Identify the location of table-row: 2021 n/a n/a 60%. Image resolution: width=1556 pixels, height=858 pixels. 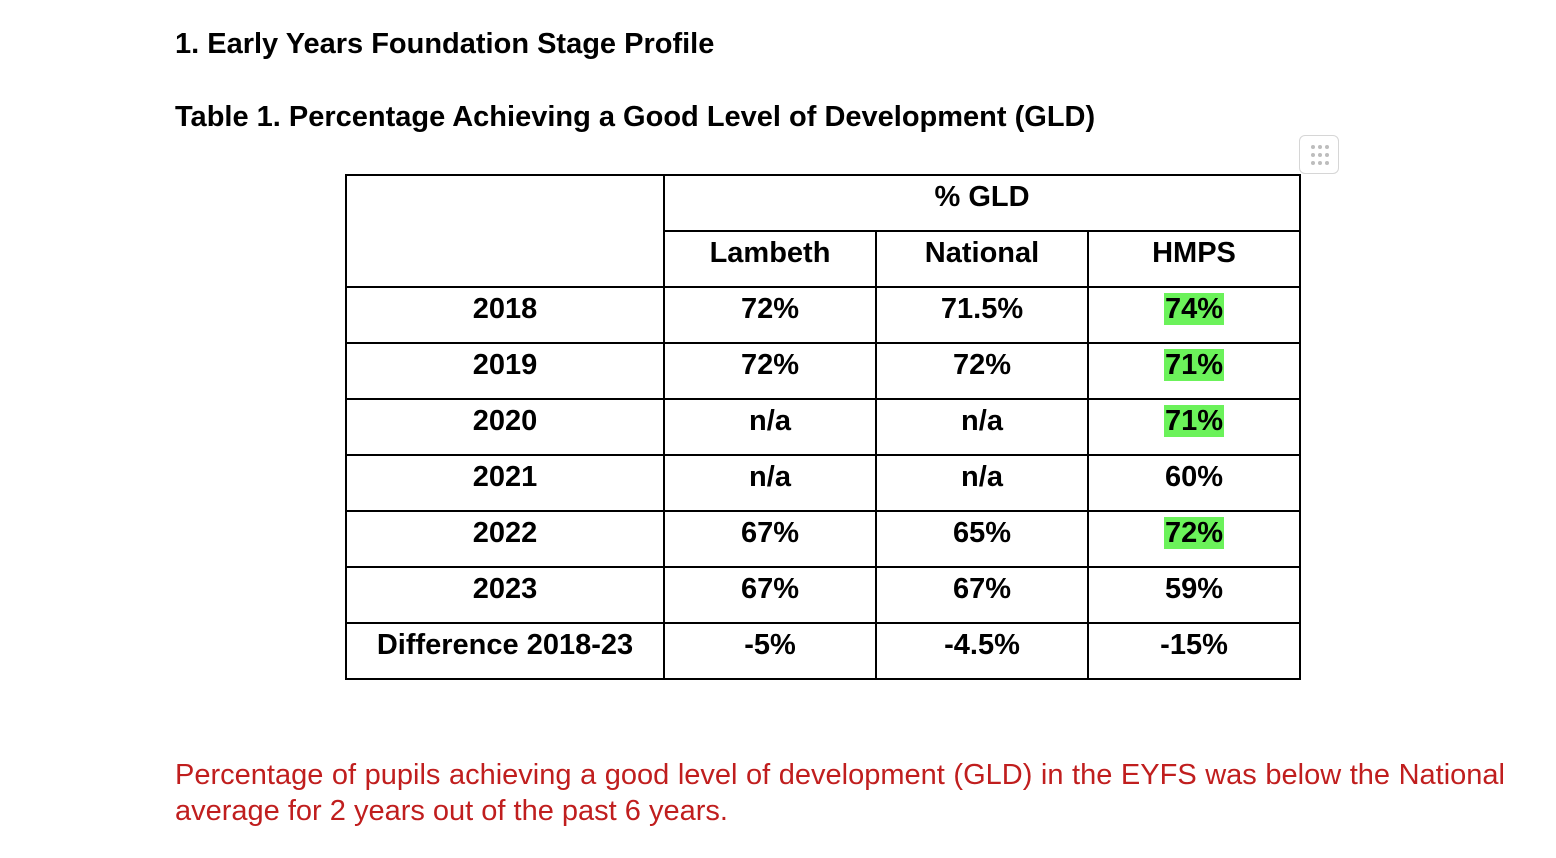
(823, 483).